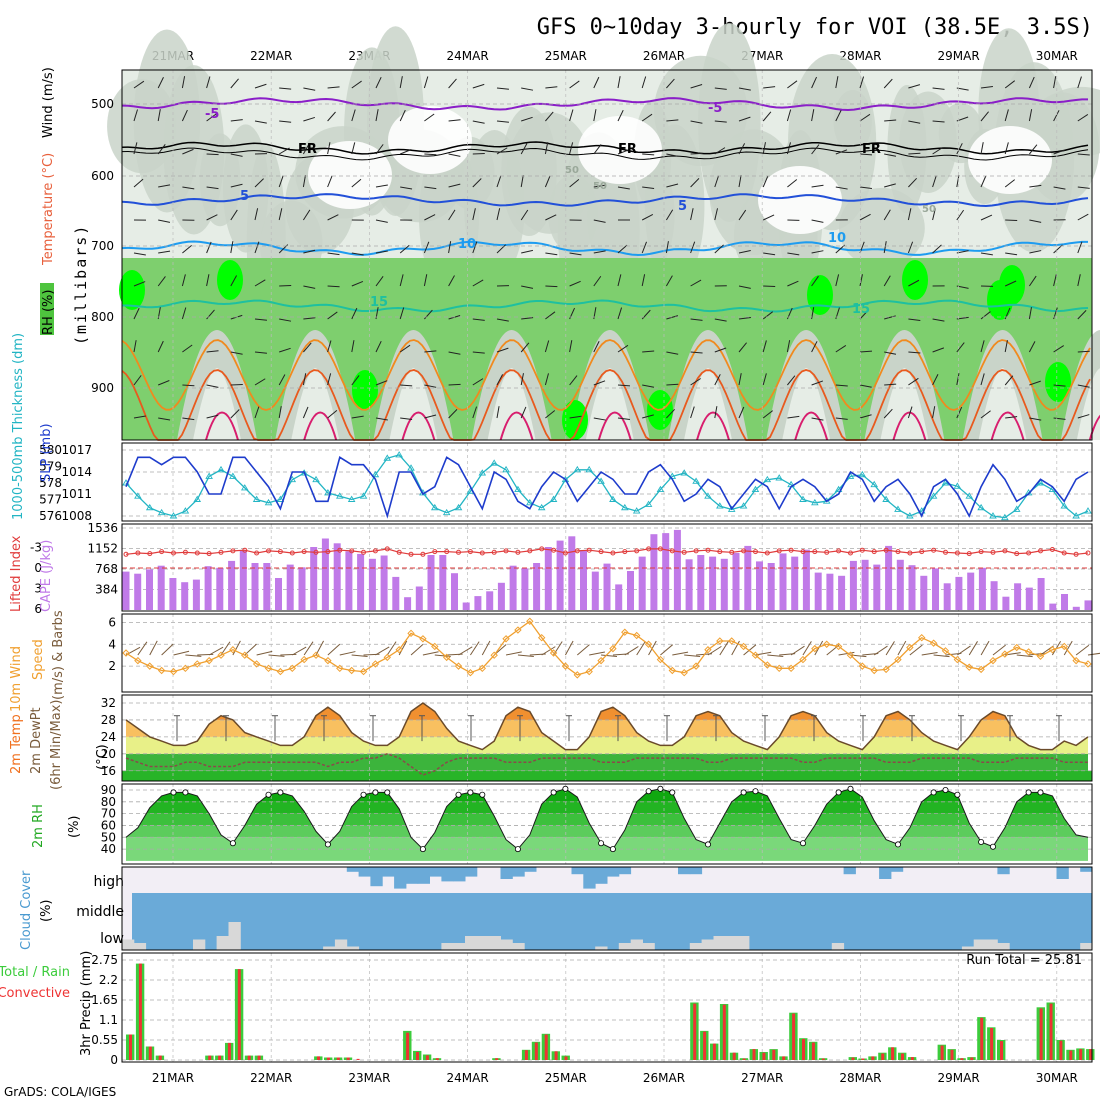  Describe the element at coordinates (102, 549) in the screenshot. I see `cape-tick: 1152` at that location.